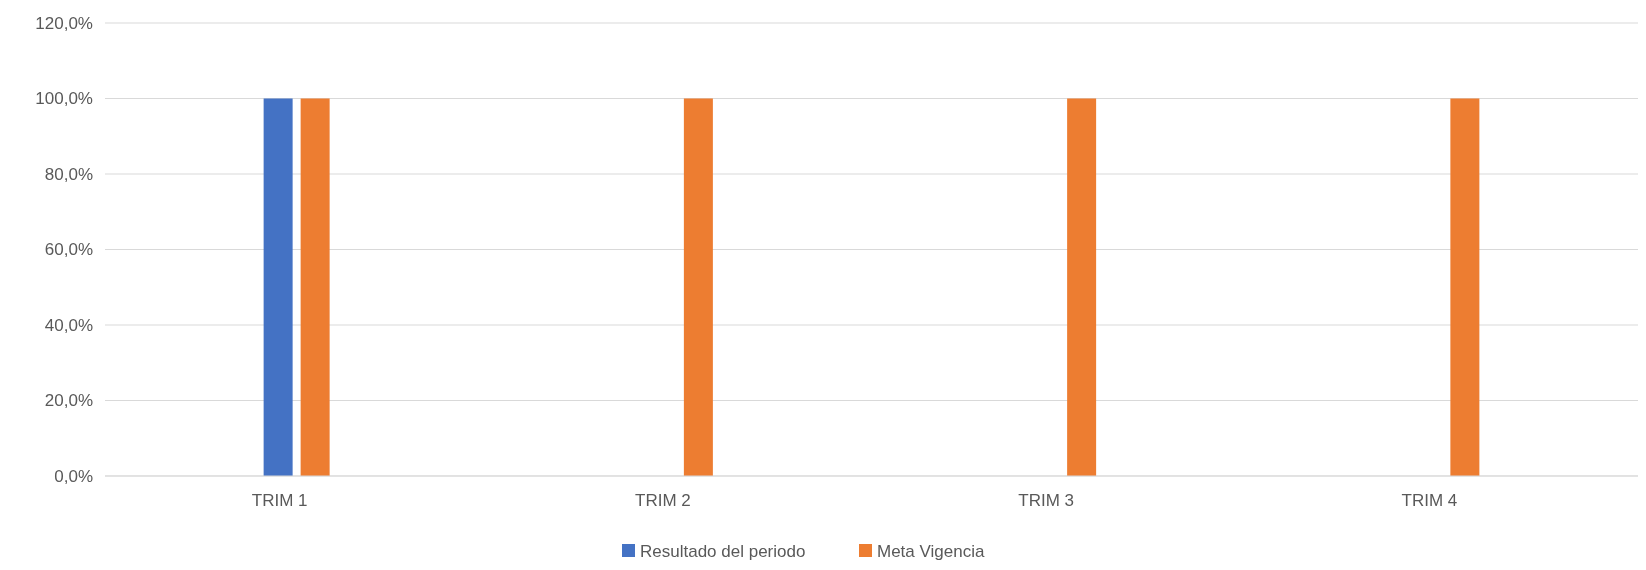 Image resolution: width=1646 pixels, height=570 pixels. What do you see at coordinates (73, 476) in the screenshot?
I see `y-tick-label: 0,0%` at bounding box center [73, 476].